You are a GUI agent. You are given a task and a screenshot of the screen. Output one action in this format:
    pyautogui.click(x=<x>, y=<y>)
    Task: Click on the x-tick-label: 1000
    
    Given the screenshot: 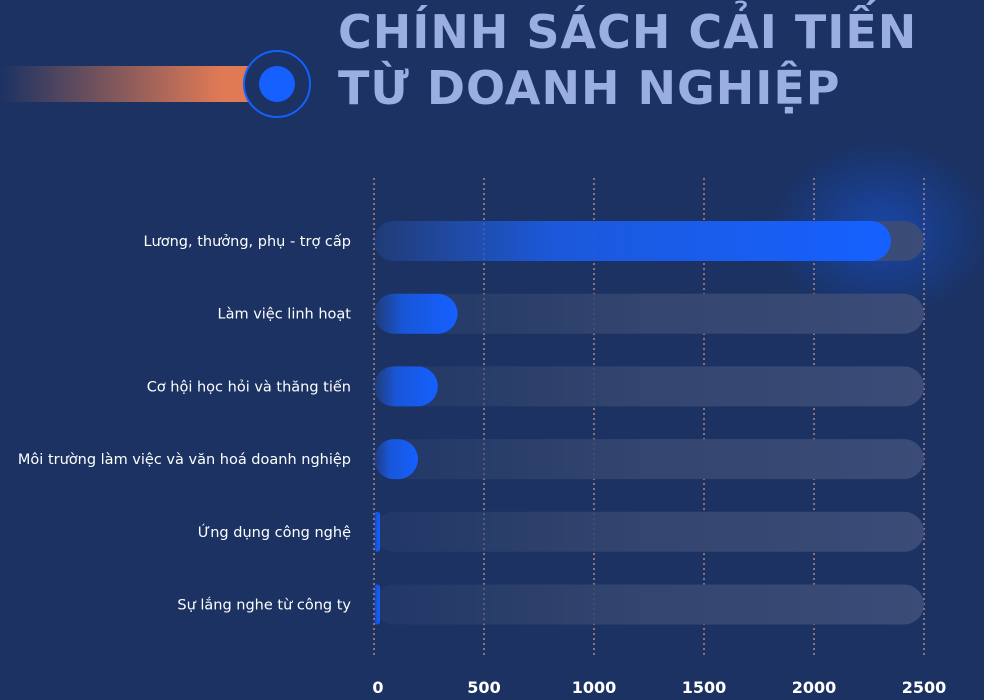 What is the action you would take?
    pyautogui.click(x=594, y=687)
    